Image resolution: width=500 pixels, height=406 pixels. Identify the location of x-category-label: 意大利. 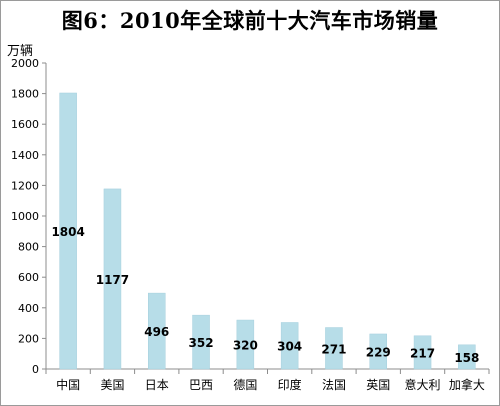
(423, 384).